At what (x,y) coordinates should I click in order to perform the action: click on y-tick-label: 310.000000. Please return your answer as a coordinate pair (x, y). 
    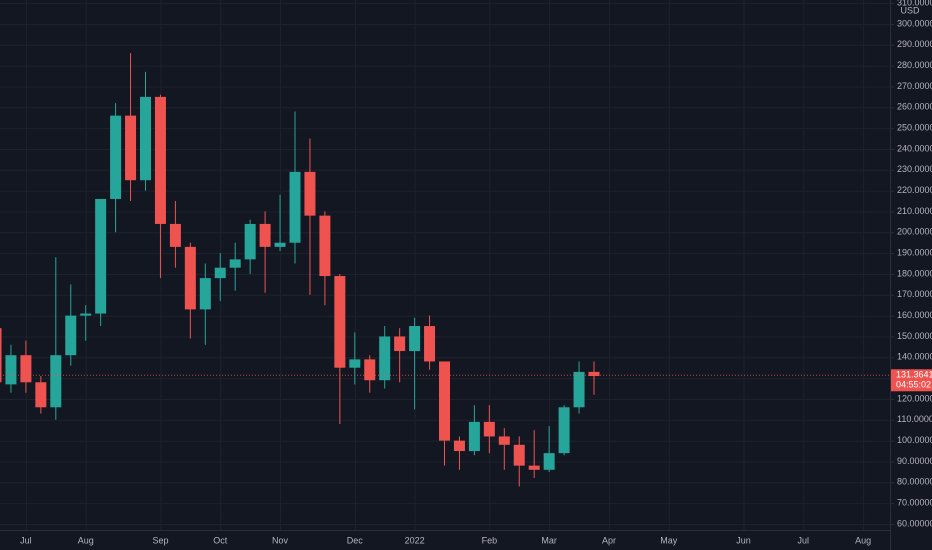
    Looking at the image, I should click on (914, 4).